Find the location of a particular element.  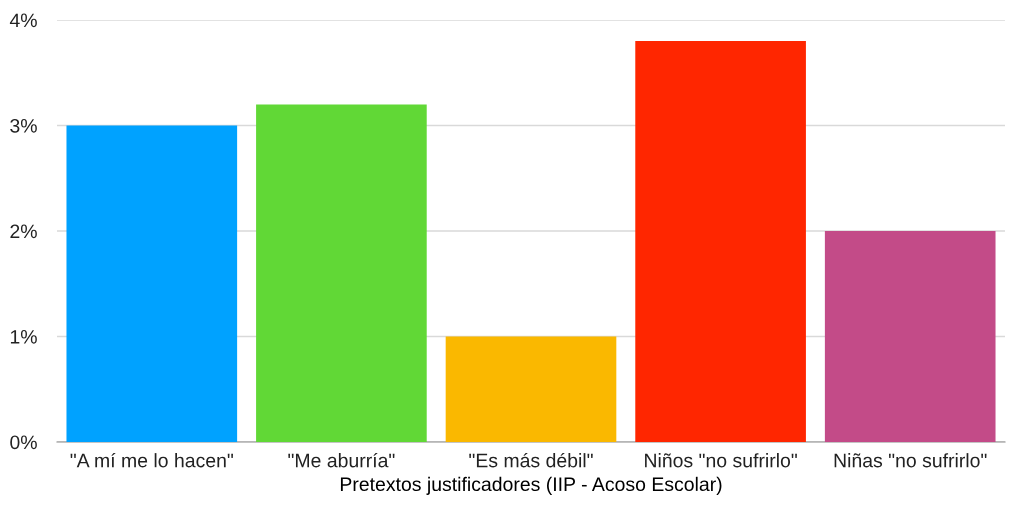

x-tick-label: Niñas "no sufrirlo" is located at coordinates (910, 460).